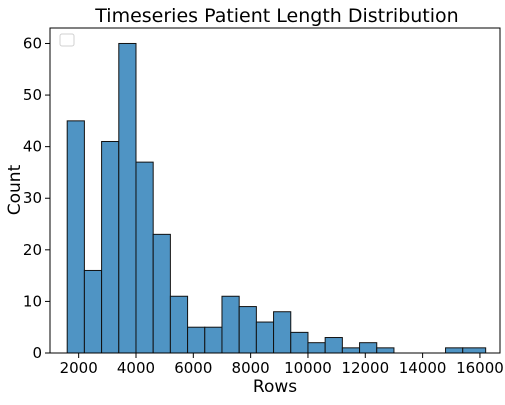 Image resolution: width=505 pixels, height=405 pixels. Describe the element at coordinates (251, 368) in the screenshot. I see `x-tick-label: 8000` at that location.